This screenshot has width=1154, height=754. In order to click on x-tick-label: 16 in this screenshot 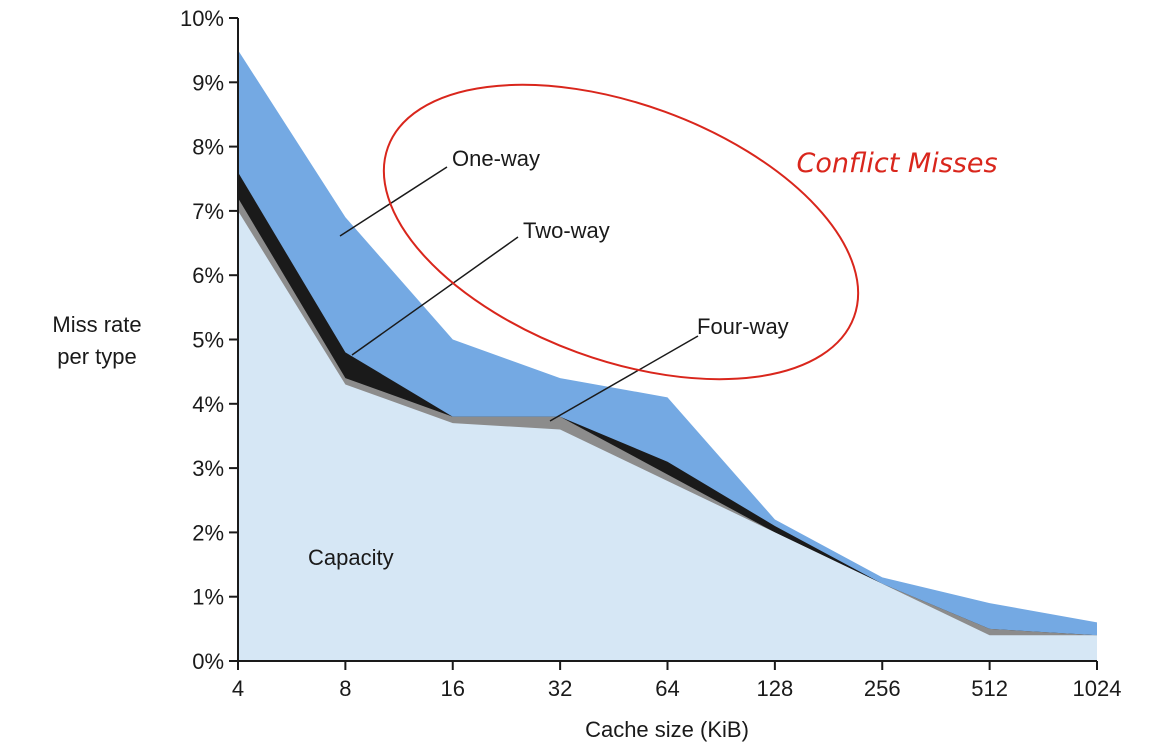, I will do `click(453, 688)`.